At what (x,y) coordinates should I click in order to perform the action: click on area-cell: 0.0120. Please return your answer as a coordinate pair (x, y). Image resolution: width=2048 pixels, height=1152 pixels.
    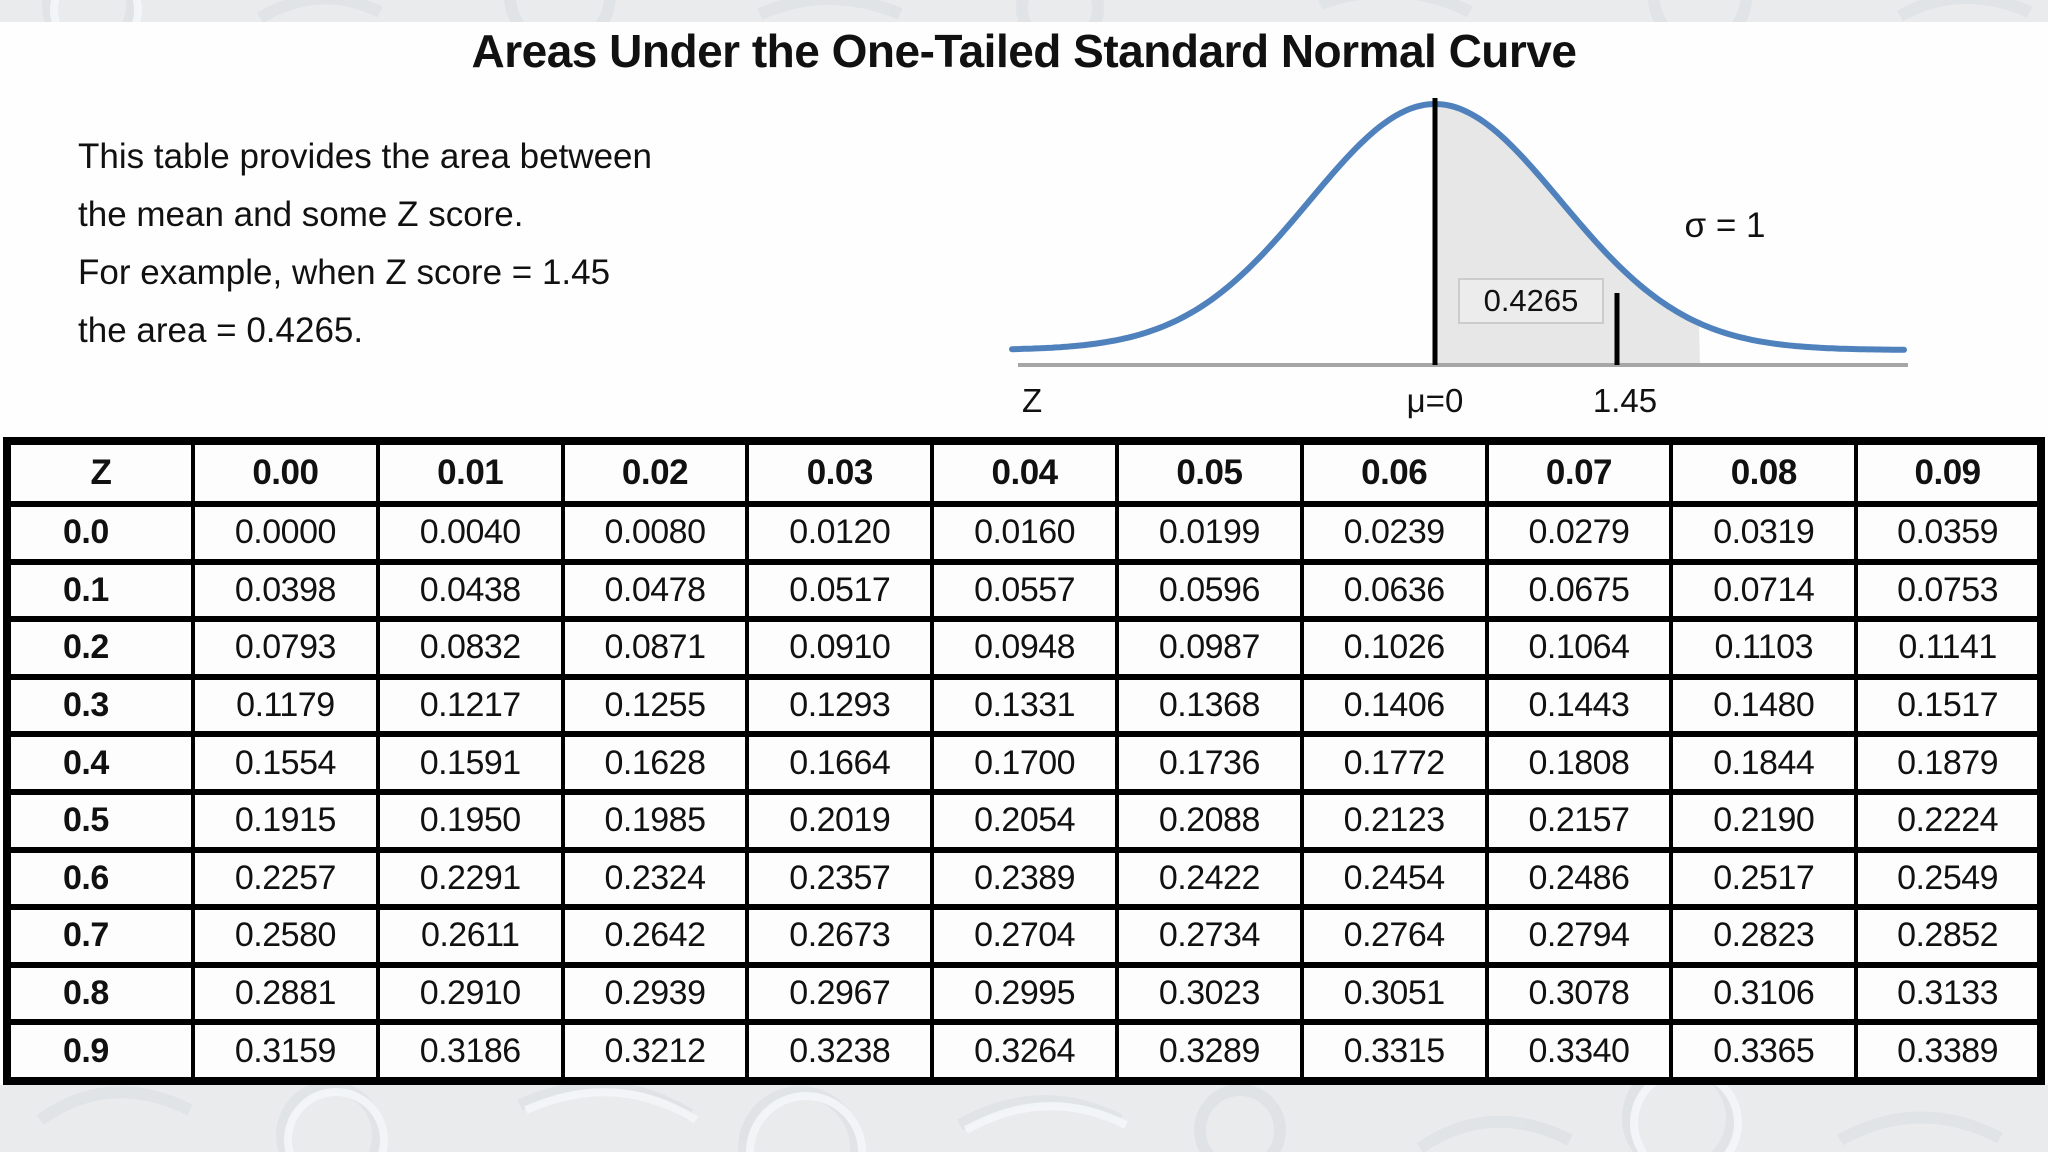
    Looking at the image, I should click on (840, 533).